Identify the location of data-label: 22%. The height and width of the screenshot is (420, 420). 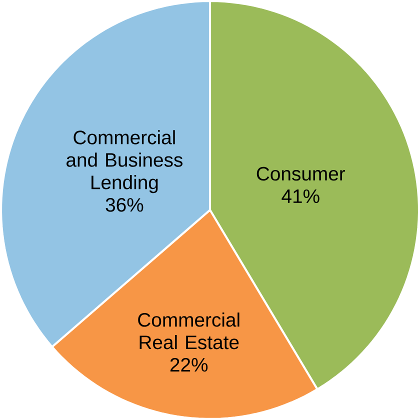
(189, 365).